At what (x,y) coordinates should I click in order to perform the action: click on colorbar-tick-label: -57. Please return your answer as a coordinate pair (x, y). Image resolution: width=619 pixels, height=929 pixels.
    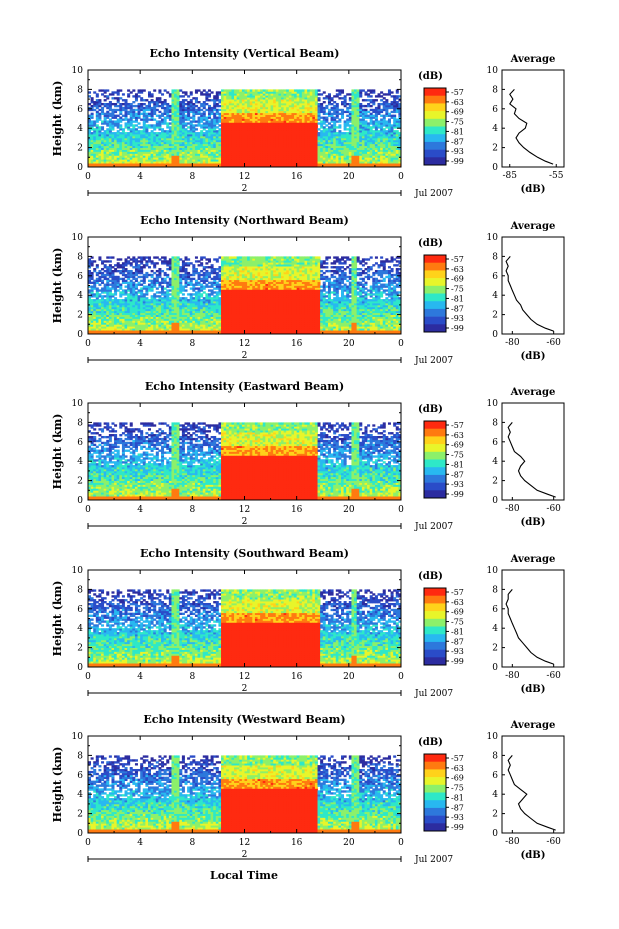
    Looking at the image, I should click on (457, 92).